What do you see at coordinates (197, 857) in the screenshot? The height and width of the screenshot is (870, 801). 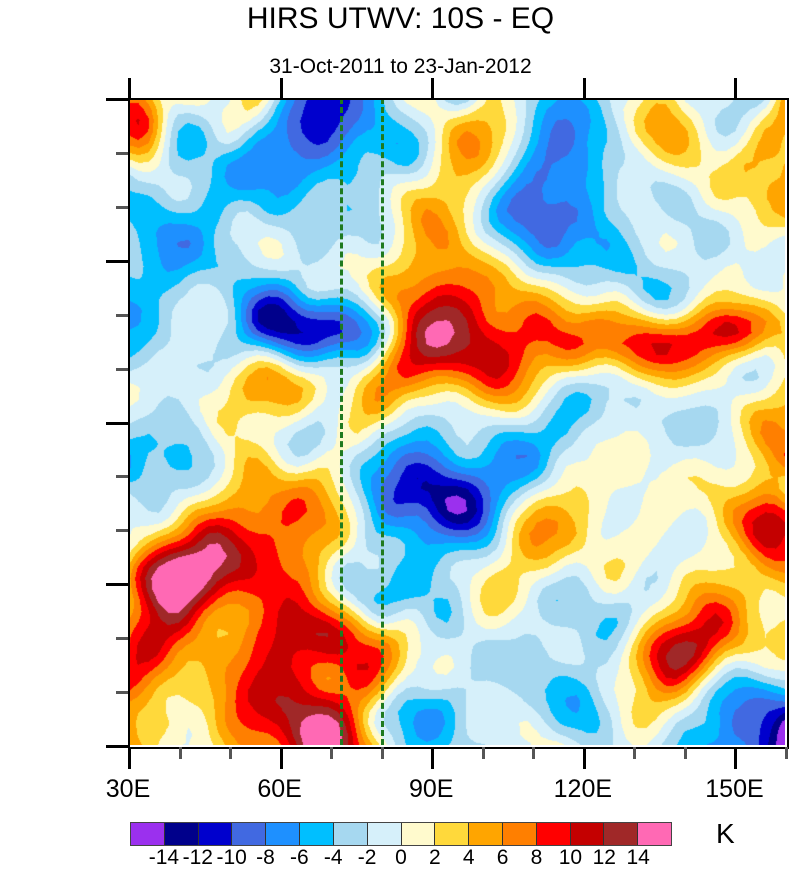 I see `colorbar-tick-label: -12` at bounding box center [197, 857].